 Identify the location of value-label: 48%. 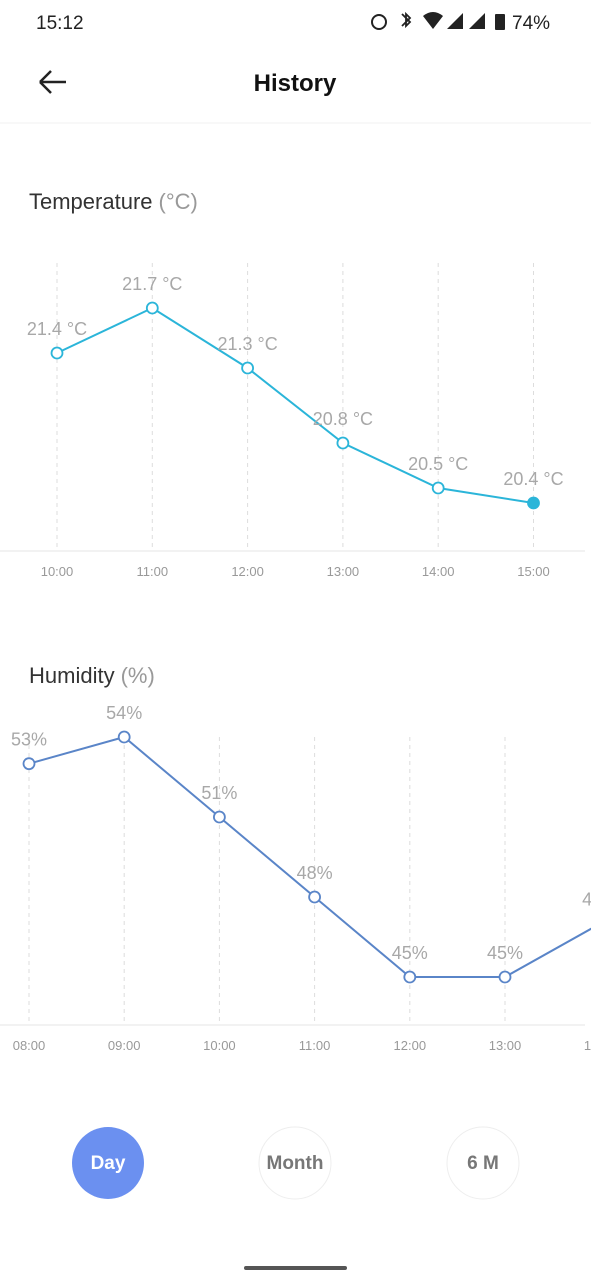
(315, 873).